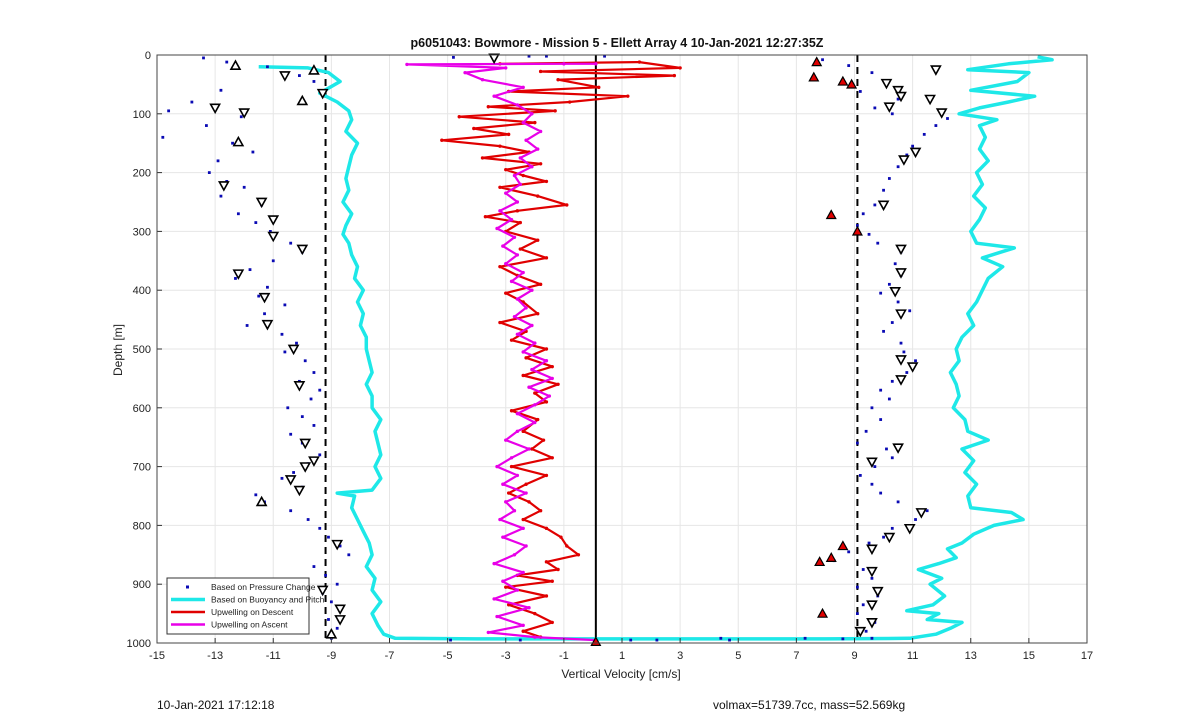 The height and width of the screenshot is (725, 1200). I want to click on x-tick-label: 7, so click(796, 656).